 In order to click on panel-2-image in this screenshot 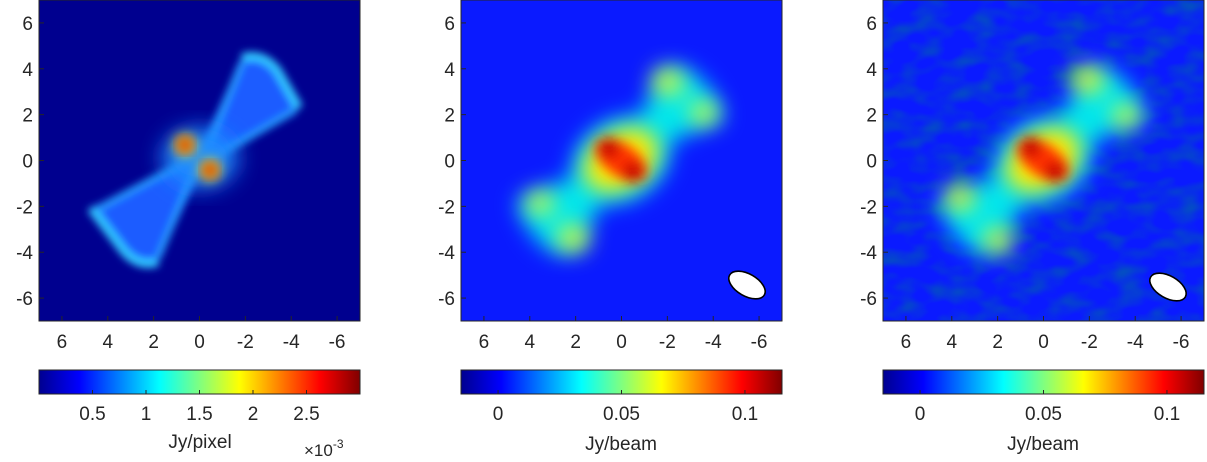, I will do `click(620, 160)`.